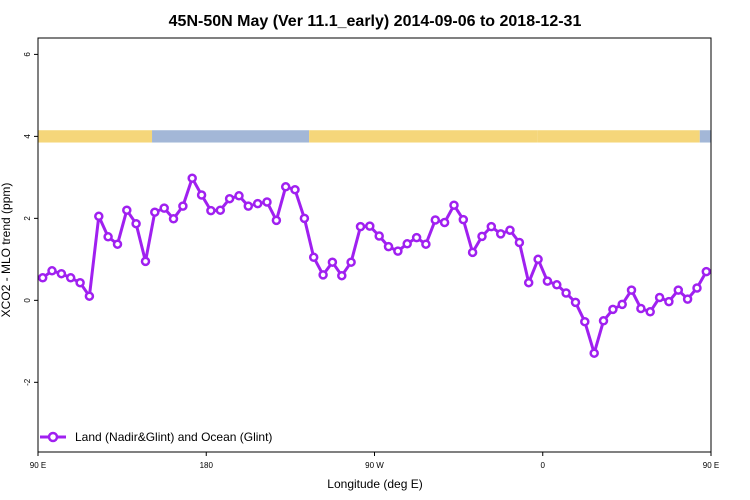  I want to click on land-ocean-strip, so click(374, 136).